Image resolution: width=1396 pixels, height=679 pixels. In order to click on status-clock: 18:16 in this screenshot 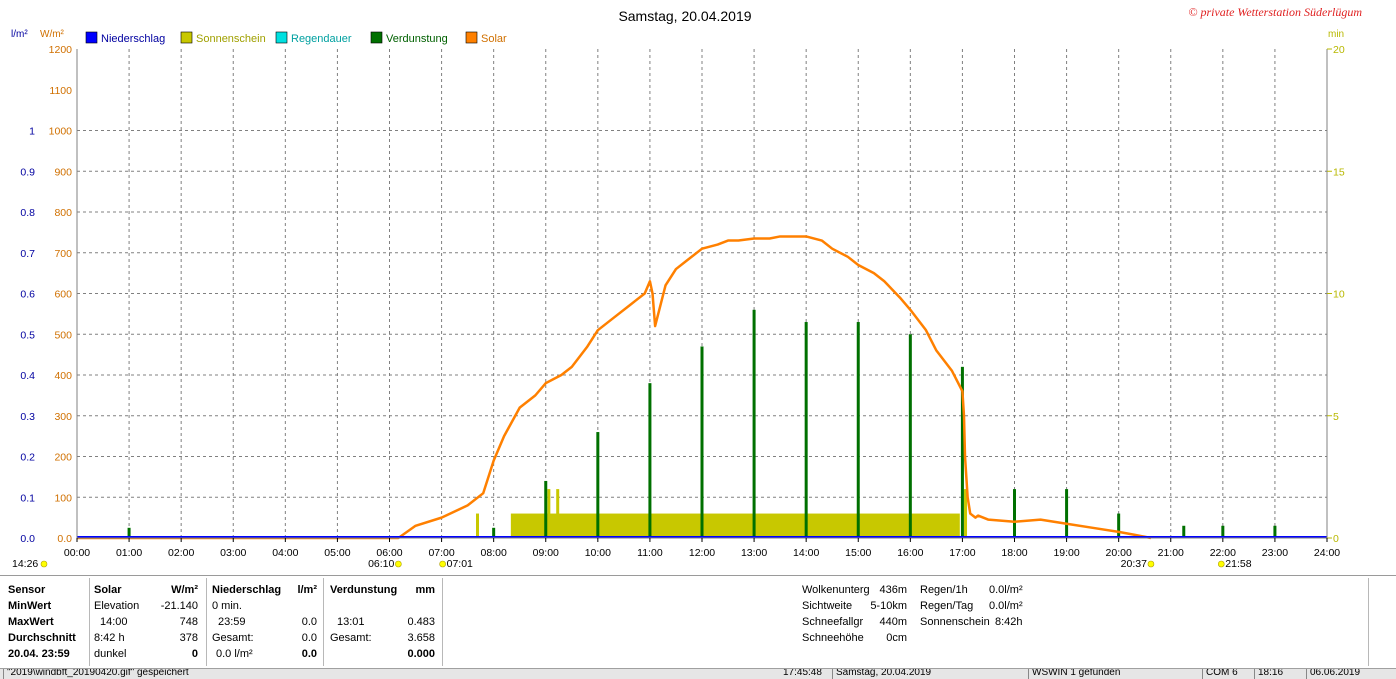, I will do `click(1280, 674)`.